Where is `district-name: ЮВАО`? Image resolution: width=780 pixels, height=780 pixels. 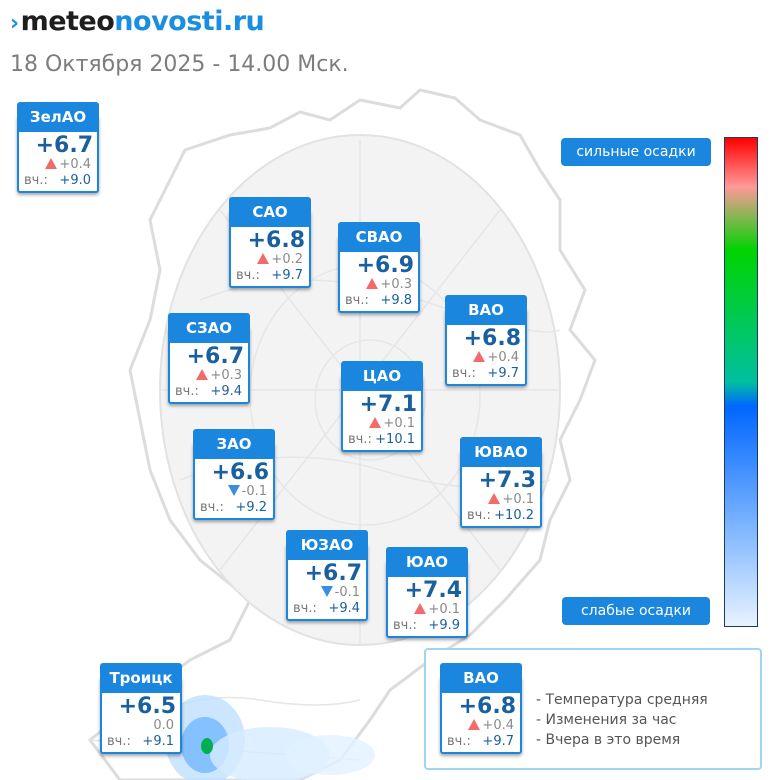
district-name: ЮВАО is located at coordinates (501, 452).